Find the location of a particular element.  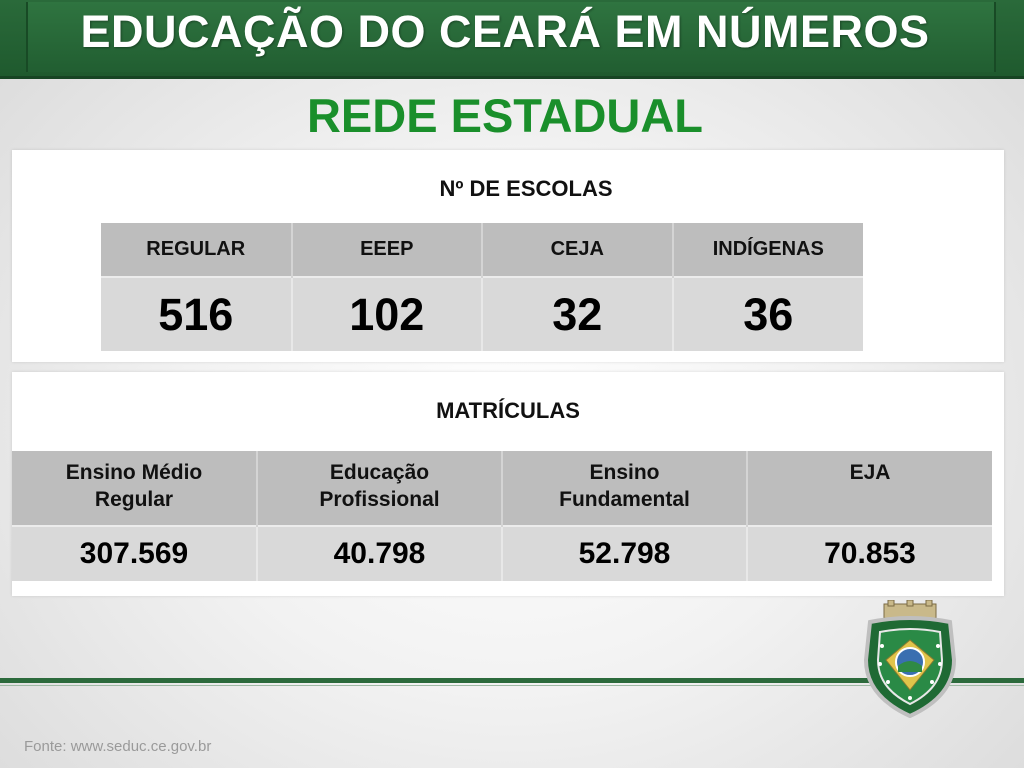

header-line: Educação is located at coordinates (379, 472).